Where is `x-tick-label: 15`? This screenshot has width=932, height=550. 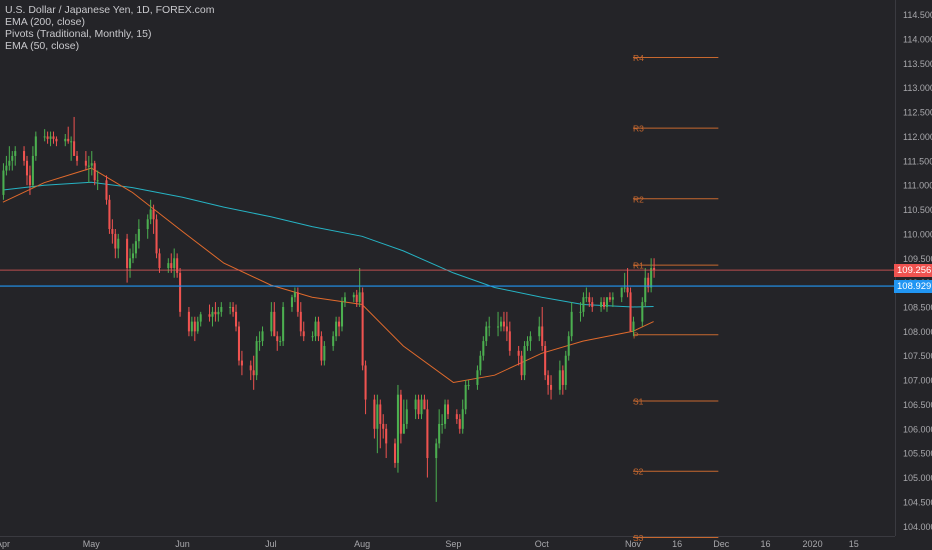
x-tick-label: 15 is located at coordinates (854, 544).